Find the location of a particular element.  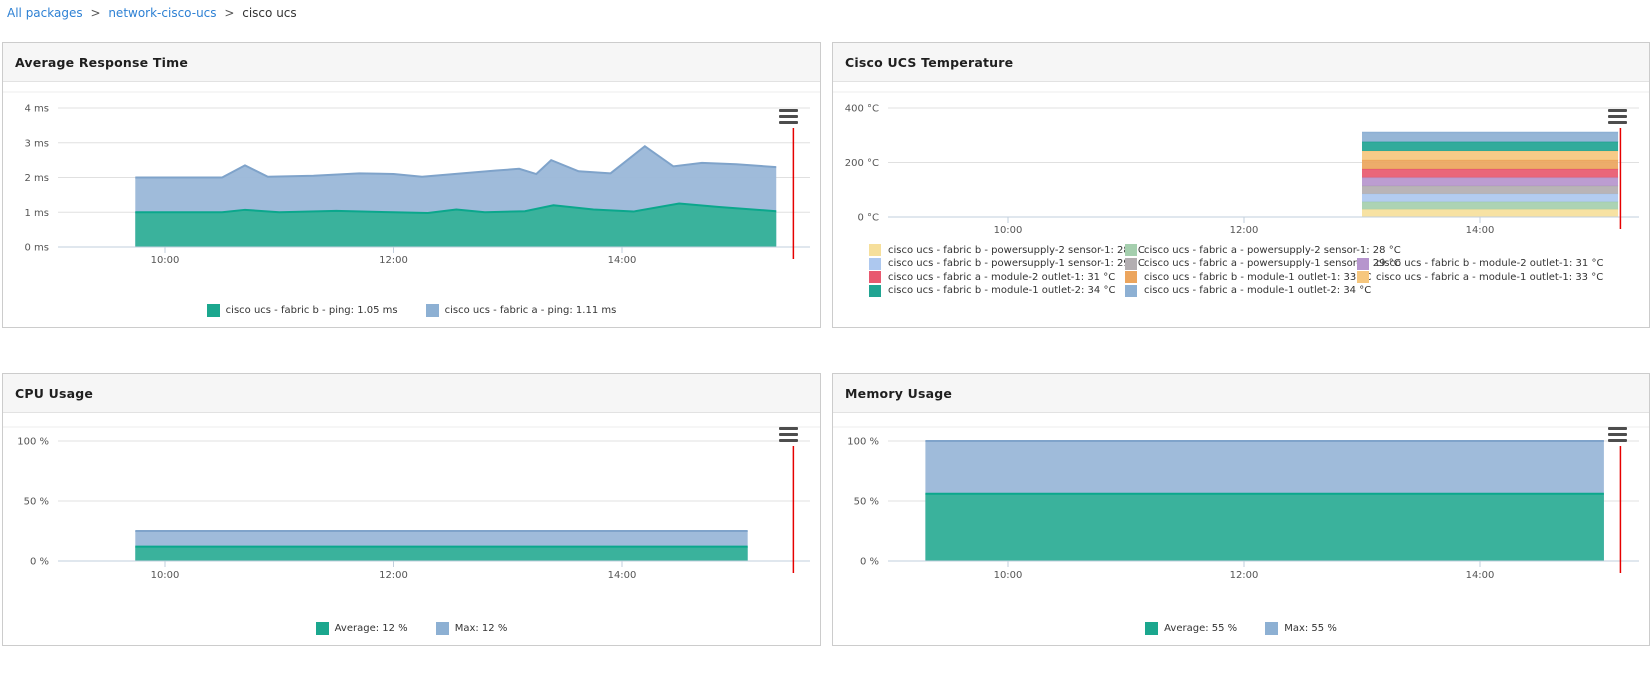

svg-text: 4 ms is located at coordinates (37, 109).